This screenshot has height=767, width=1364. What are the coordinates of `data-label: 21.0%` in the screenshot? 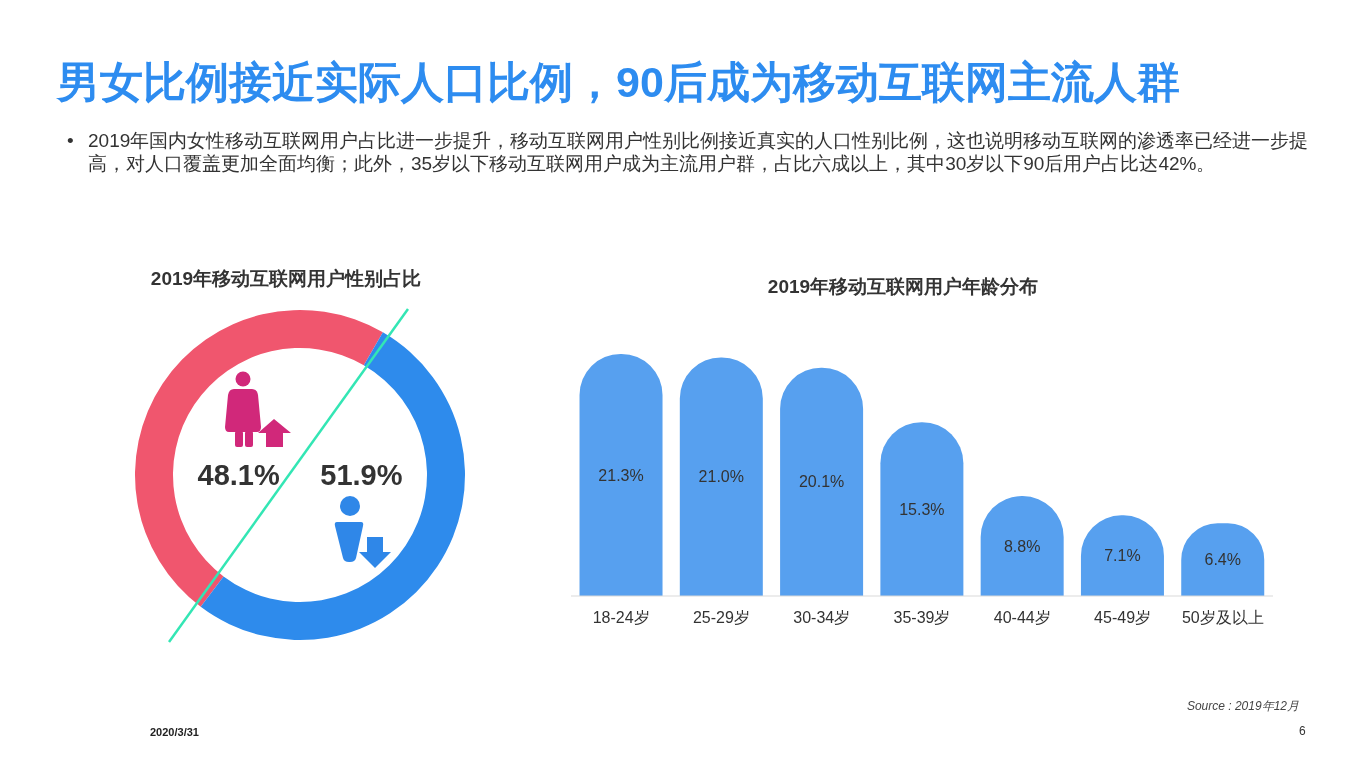 It's located at (721, 477).